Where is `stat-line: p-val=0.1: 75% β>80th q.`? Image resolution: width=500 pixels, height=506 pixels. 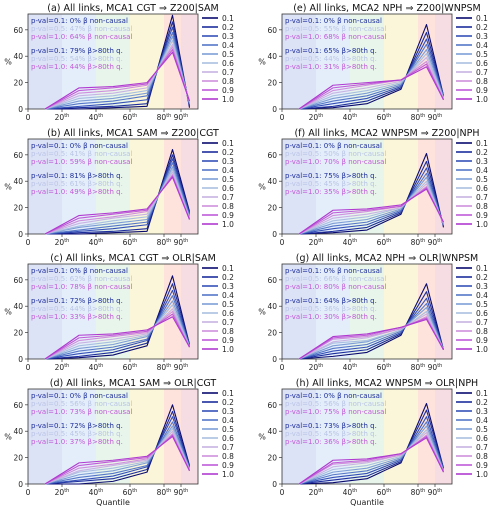 stat-line: p-val=0.1: 75% β>80th q. is located at coordinates (331, 176).